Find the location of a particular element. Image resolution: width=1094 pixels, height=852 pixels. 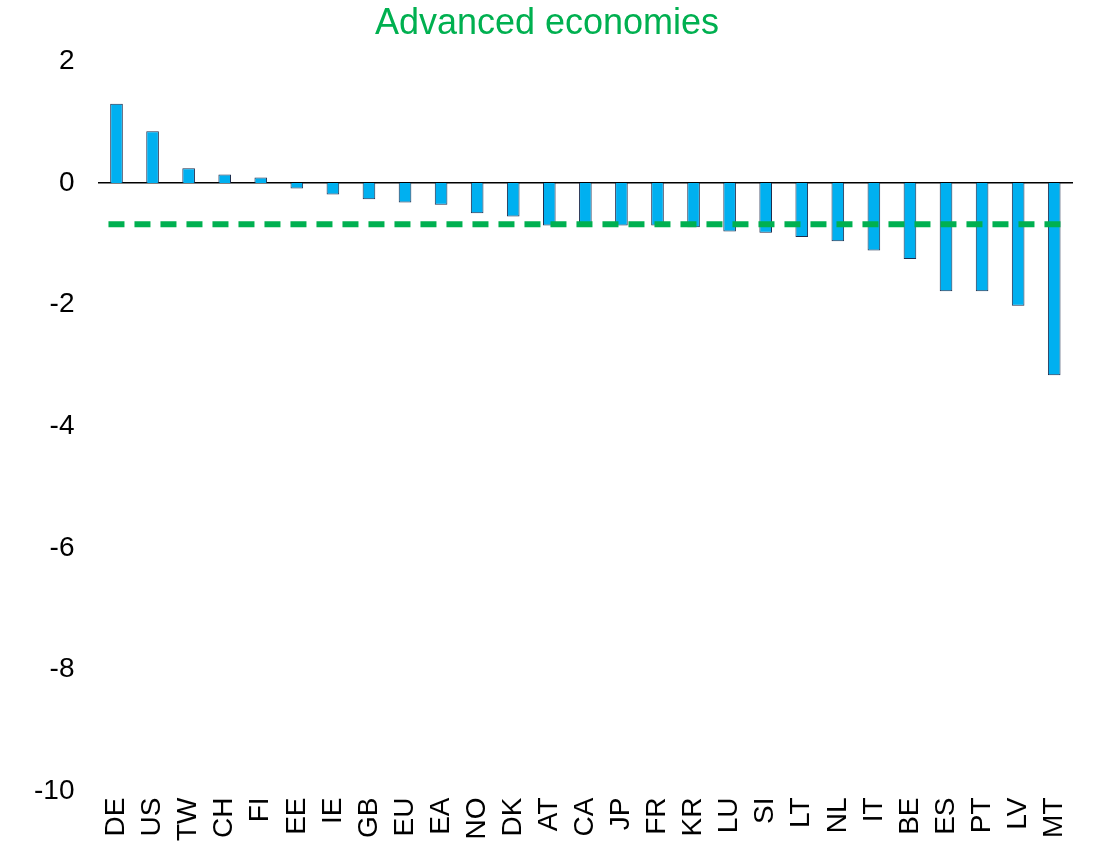

x-tick-label: CH is located at coordinates (223, 817).